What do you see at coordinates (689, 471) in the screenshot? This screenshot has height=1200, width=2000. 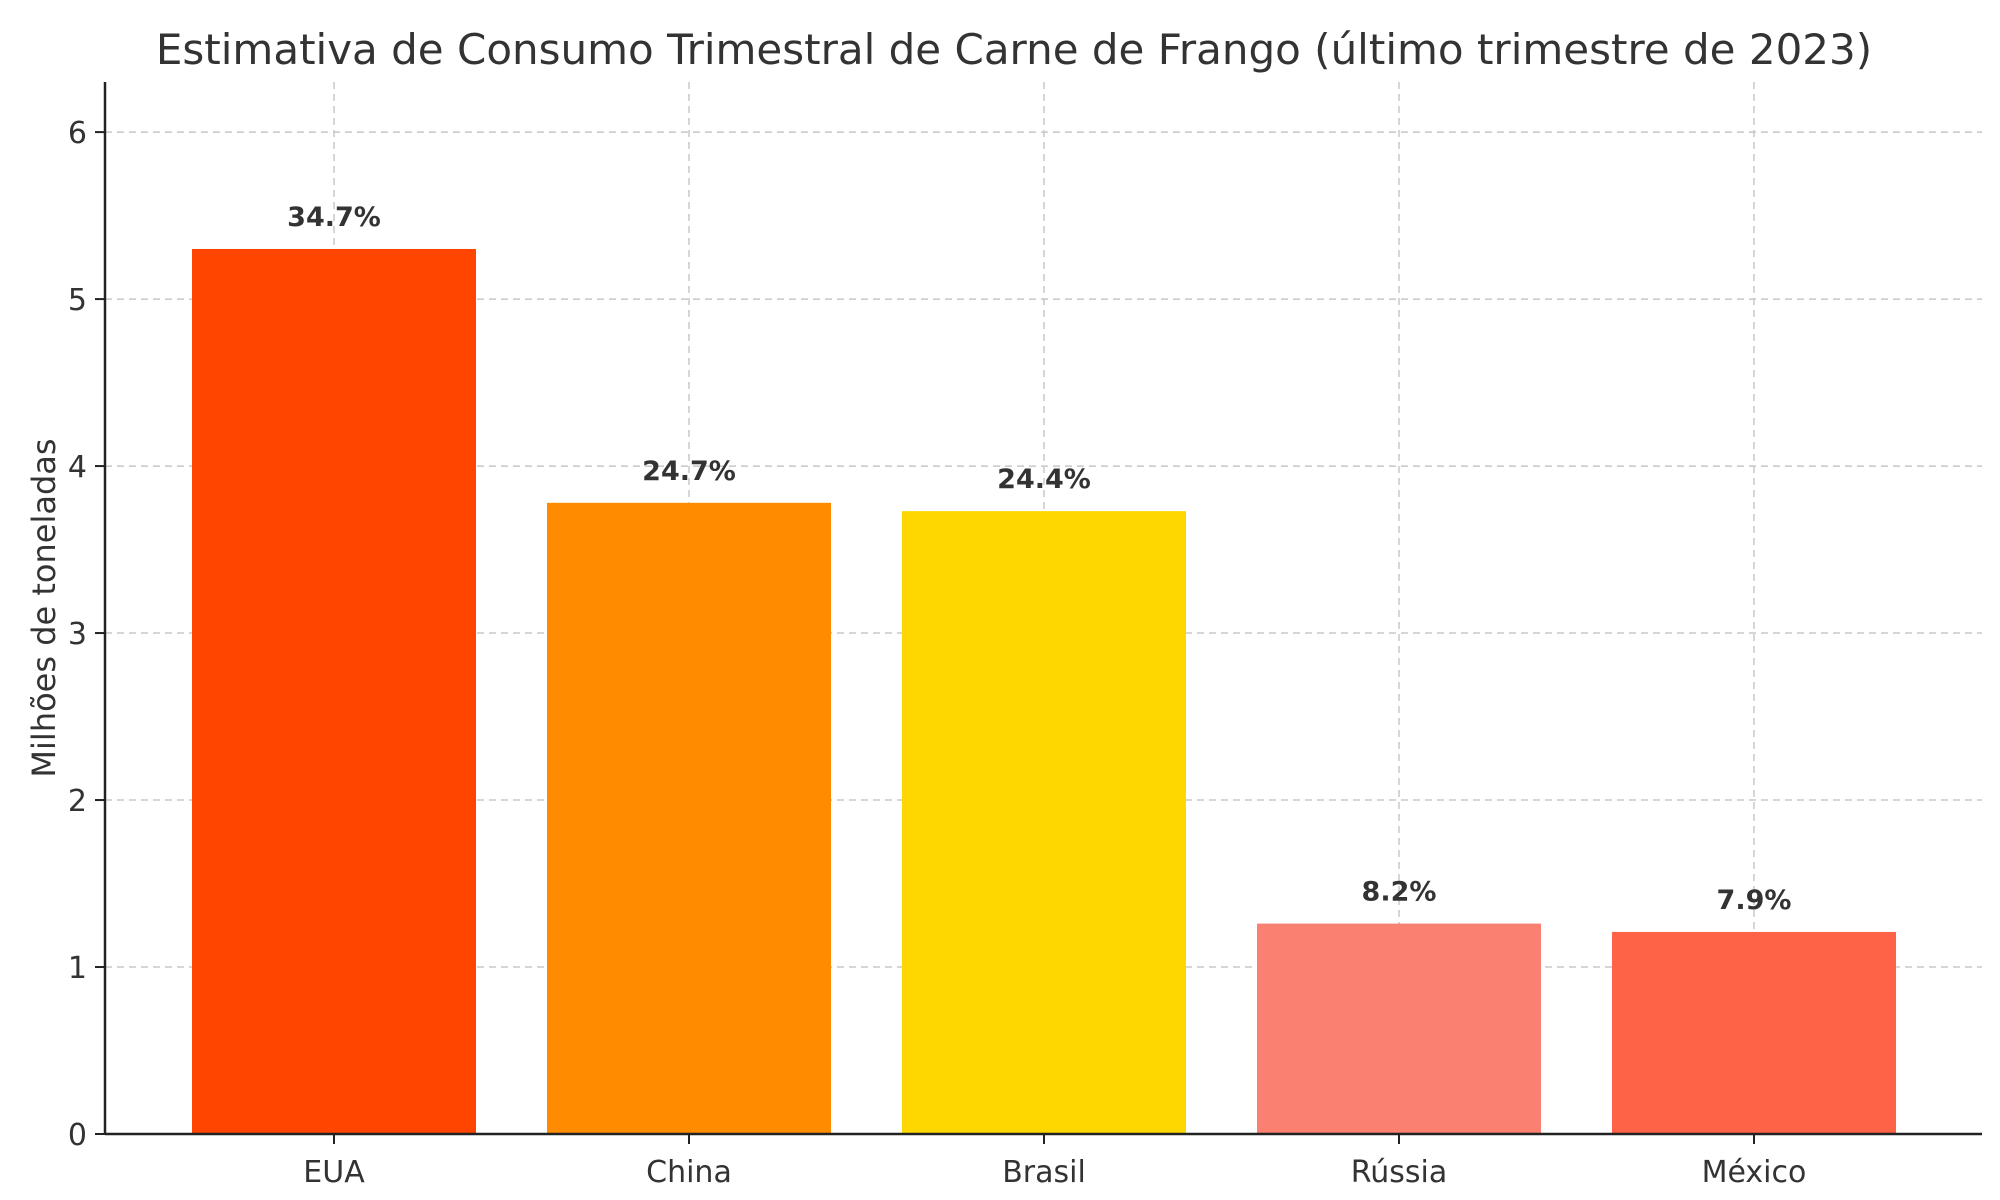 I see `bar-data-label: 24.7%` at bounding box center [689, 471].